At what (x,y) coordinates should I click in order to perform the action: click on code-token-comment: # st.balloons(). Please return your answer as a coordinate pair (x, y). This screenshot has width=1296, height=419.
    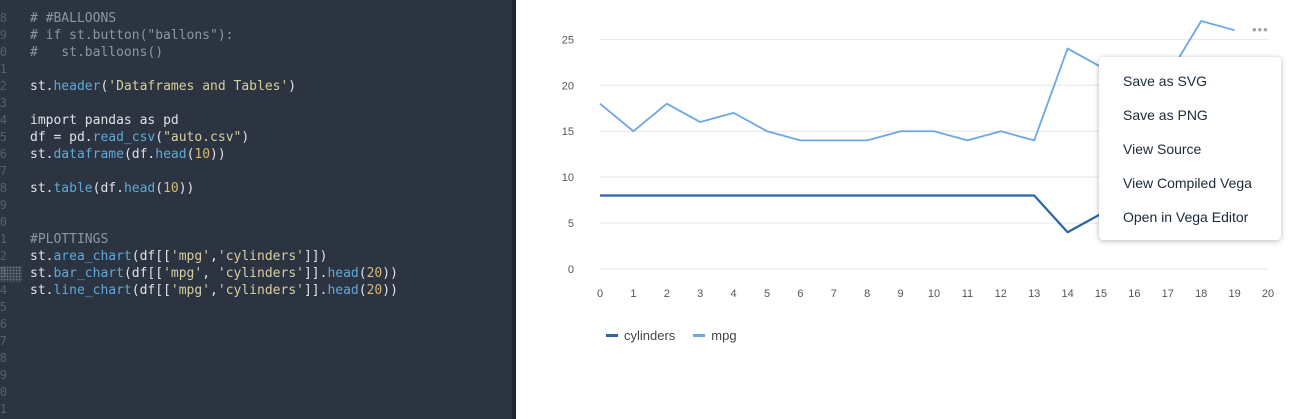
    Looking at the image, I should click on (97, 52).